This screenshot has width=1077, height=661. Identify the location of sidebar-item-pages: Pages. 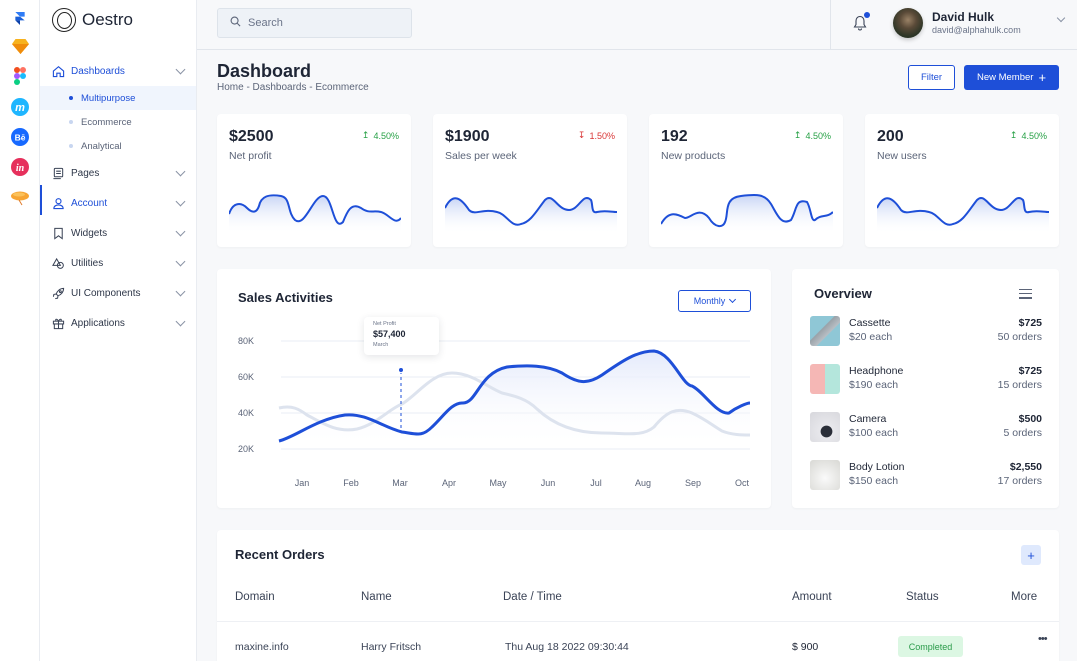
(118, 173).